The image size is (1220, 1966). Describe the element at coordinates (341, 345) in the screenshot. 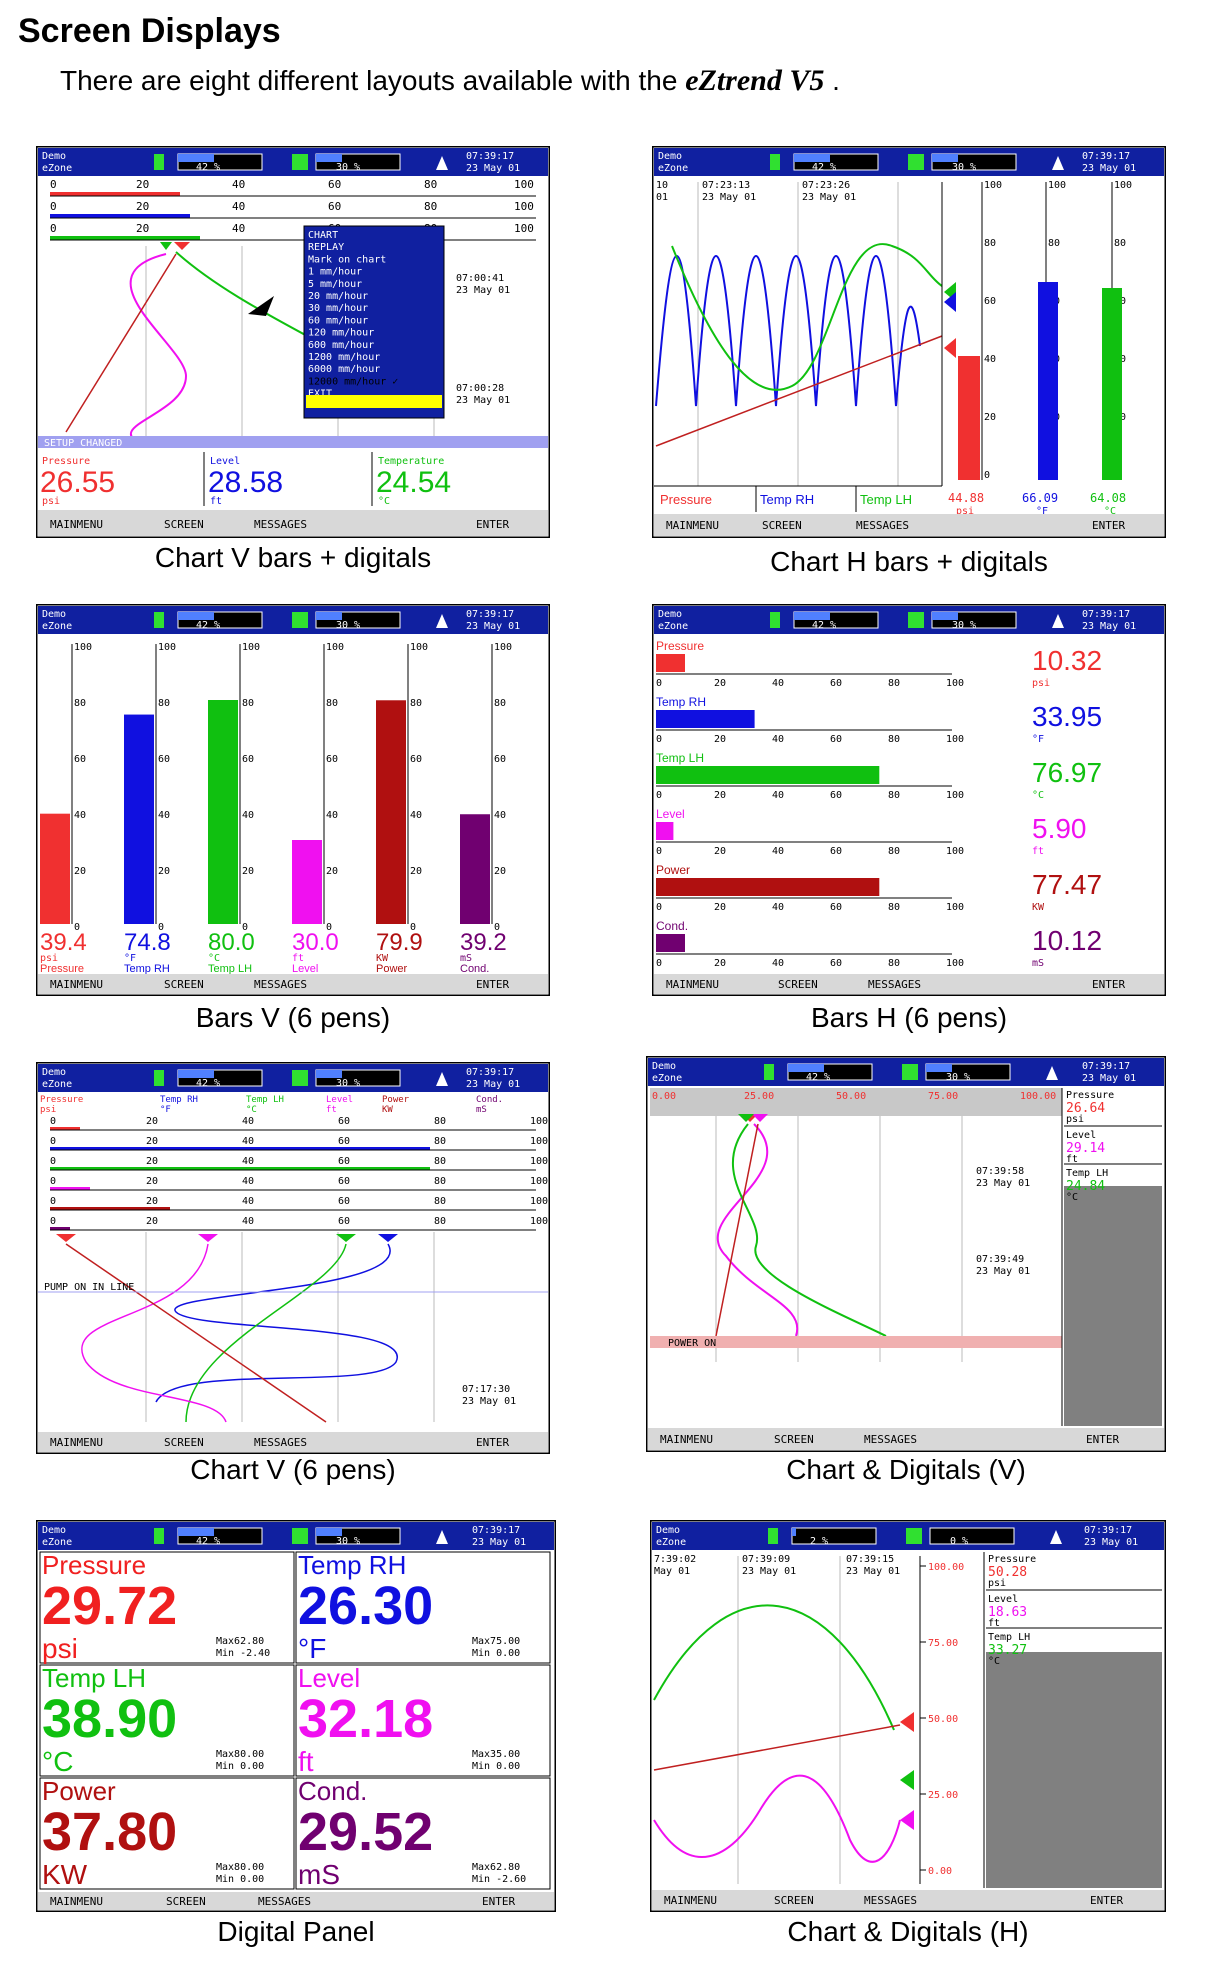

I see `menu-item: 600 mm/hour` at that location.